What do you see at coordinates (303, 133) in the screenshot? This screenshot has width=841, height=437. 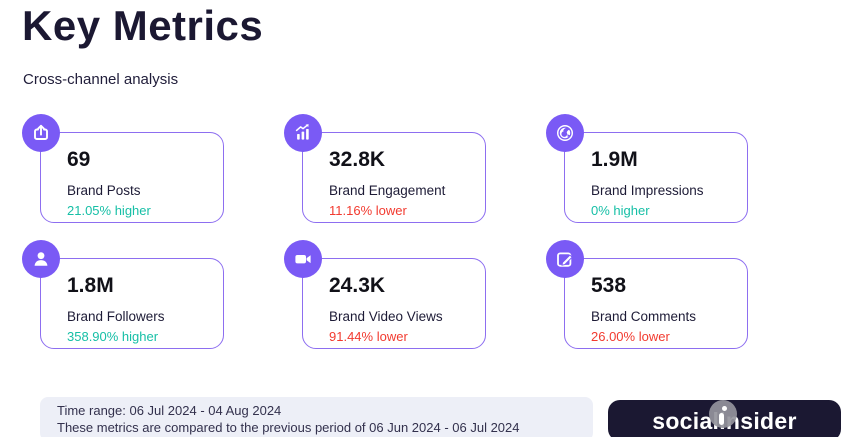 I see `bar-chart-icon` at bounding box center [303, 133].